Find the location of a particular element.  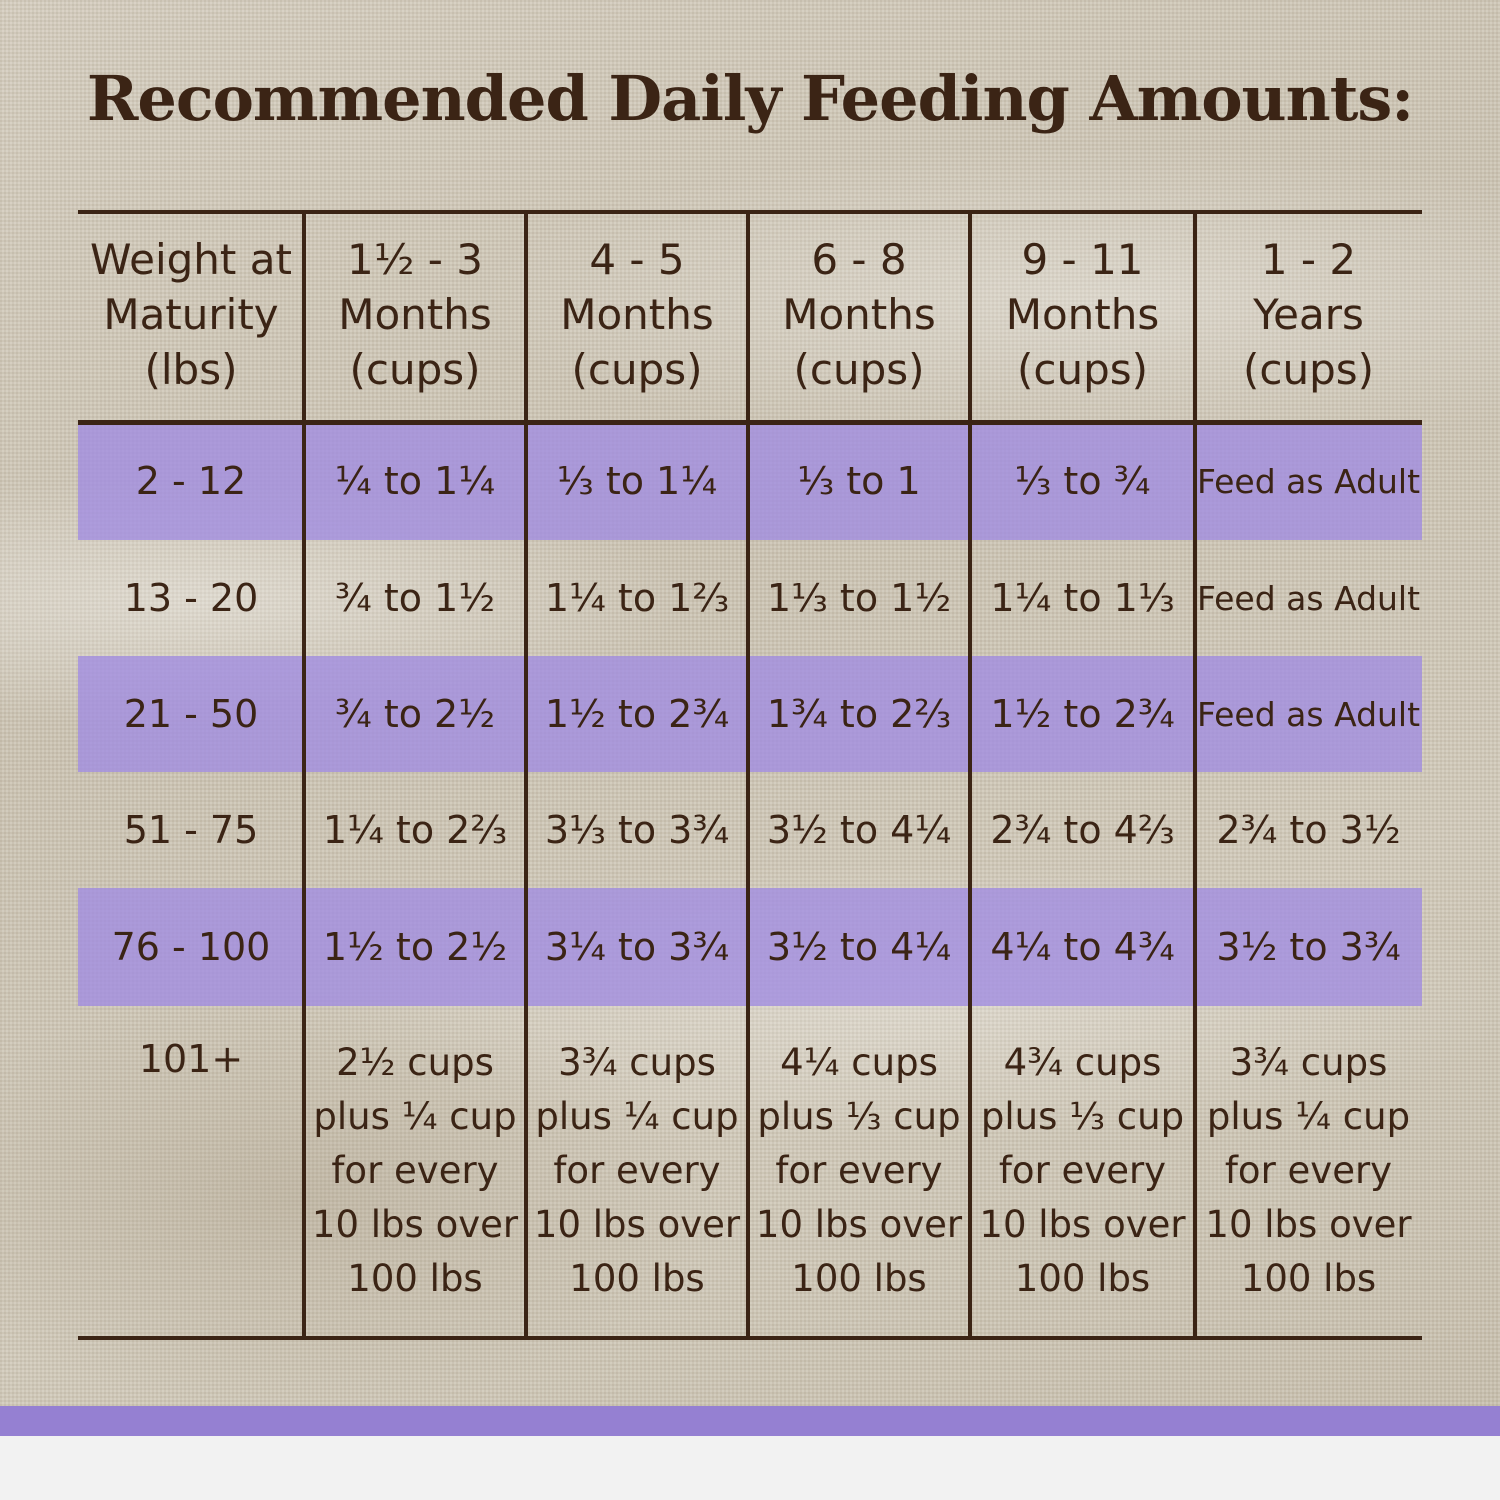

weight-cell: 101+ is located at coordinates (191, 1059).